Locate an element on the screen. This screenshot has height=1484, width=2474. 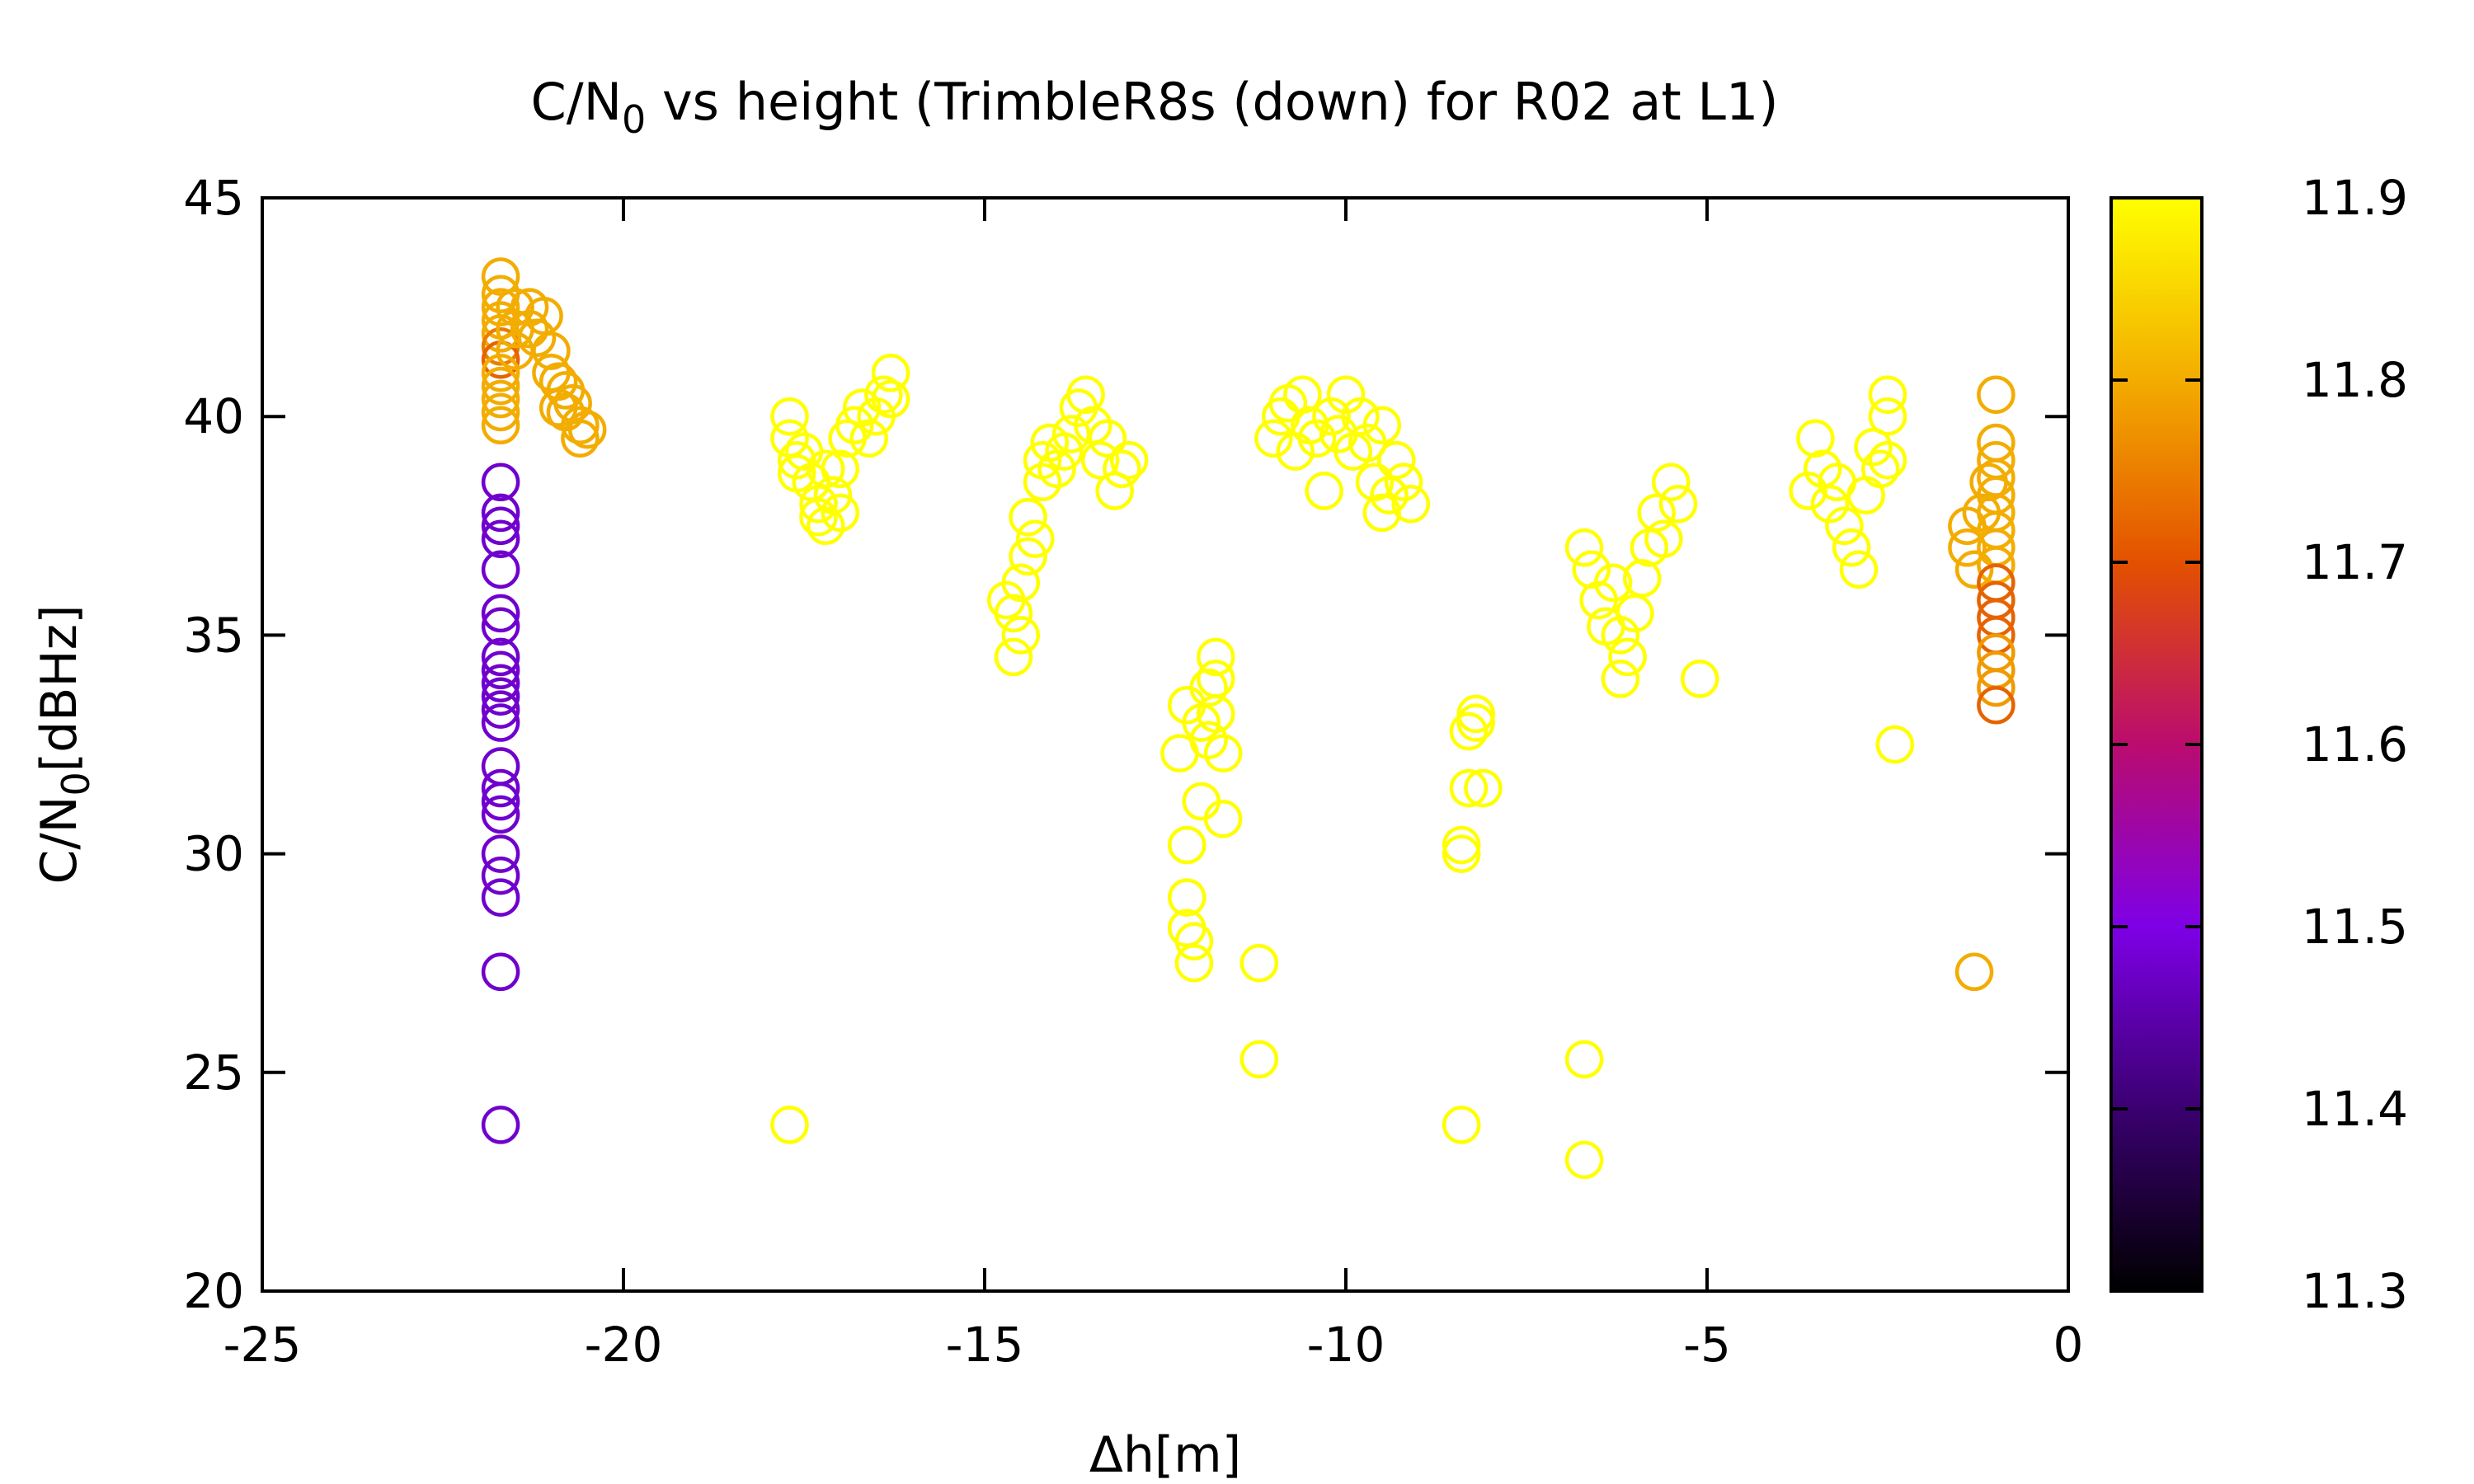
x-tick-label: -10 is located at coordinates (1346, 1345).